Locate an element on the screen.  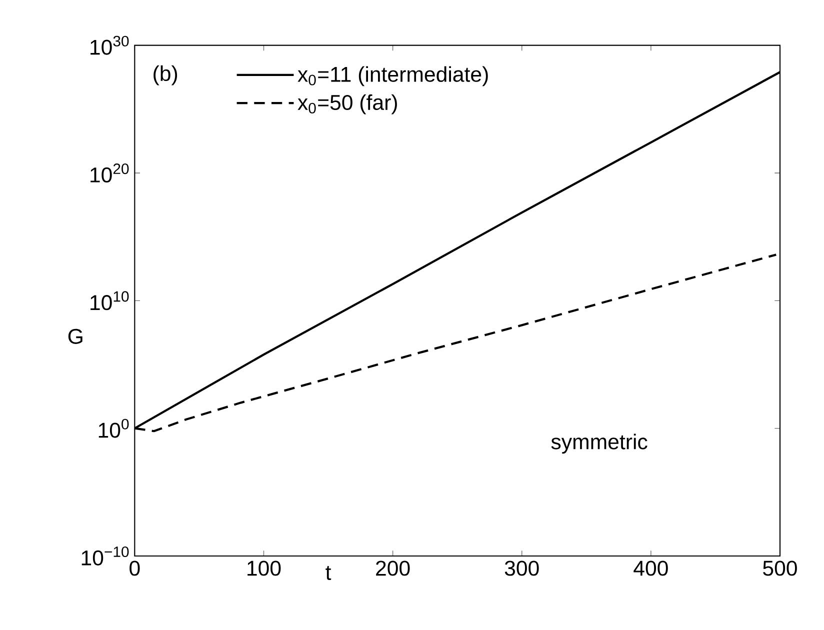
x-tick-label: 500 is located at coordinates (780, 568).